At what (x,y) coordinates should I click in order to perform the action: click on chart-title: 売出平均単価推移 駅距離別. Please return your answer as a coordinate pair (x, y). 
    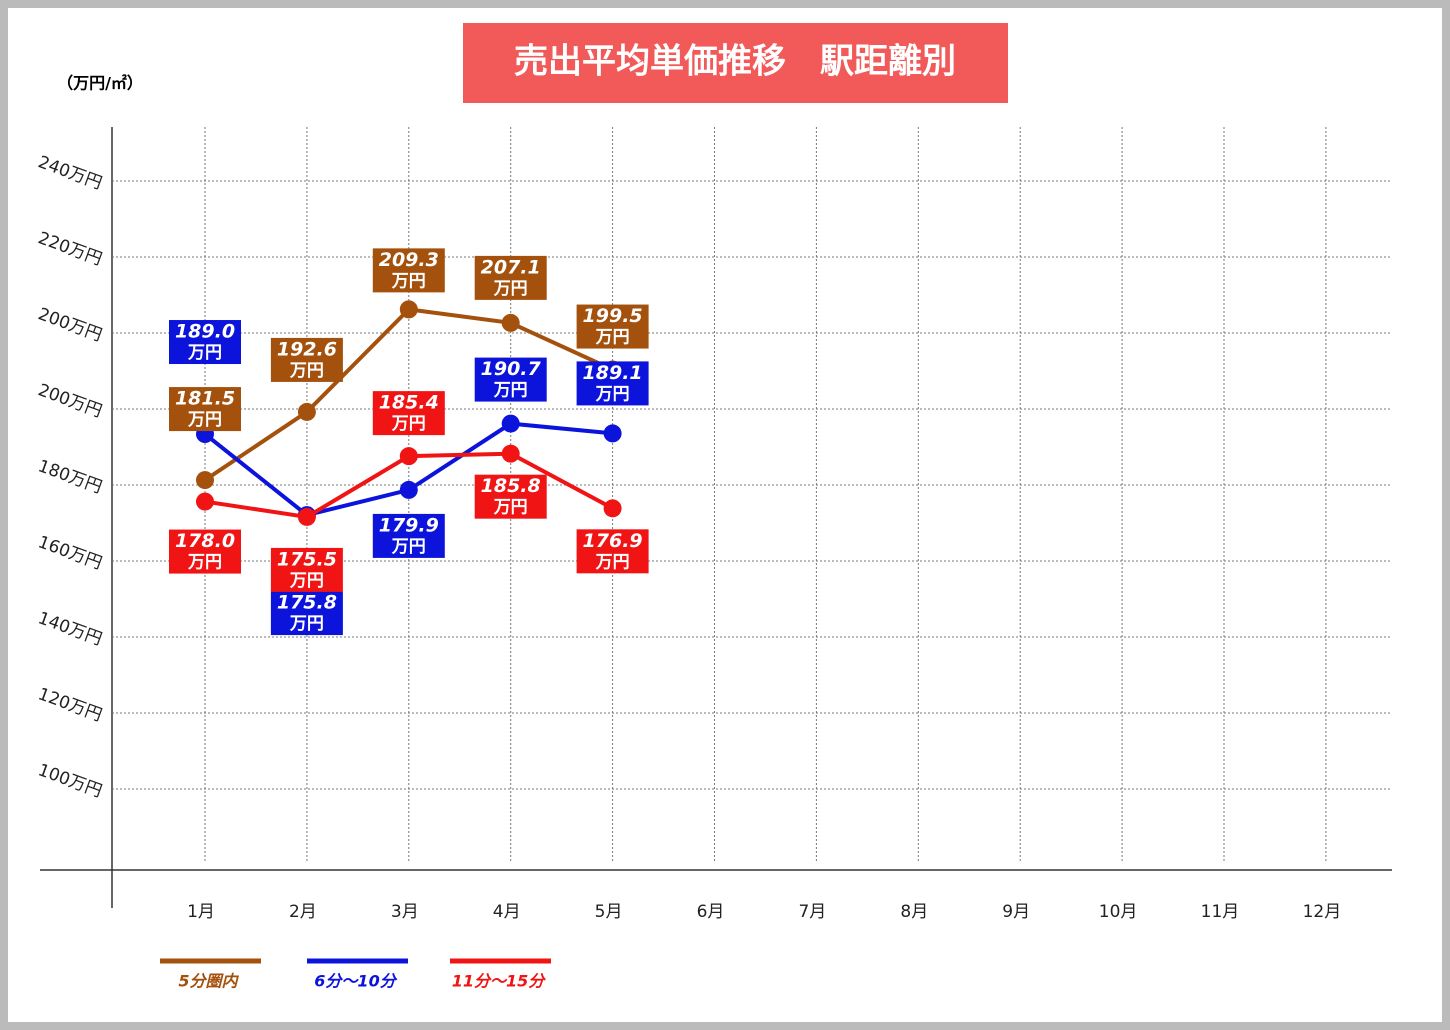
    Looking at the image, I should click on (735, 62).